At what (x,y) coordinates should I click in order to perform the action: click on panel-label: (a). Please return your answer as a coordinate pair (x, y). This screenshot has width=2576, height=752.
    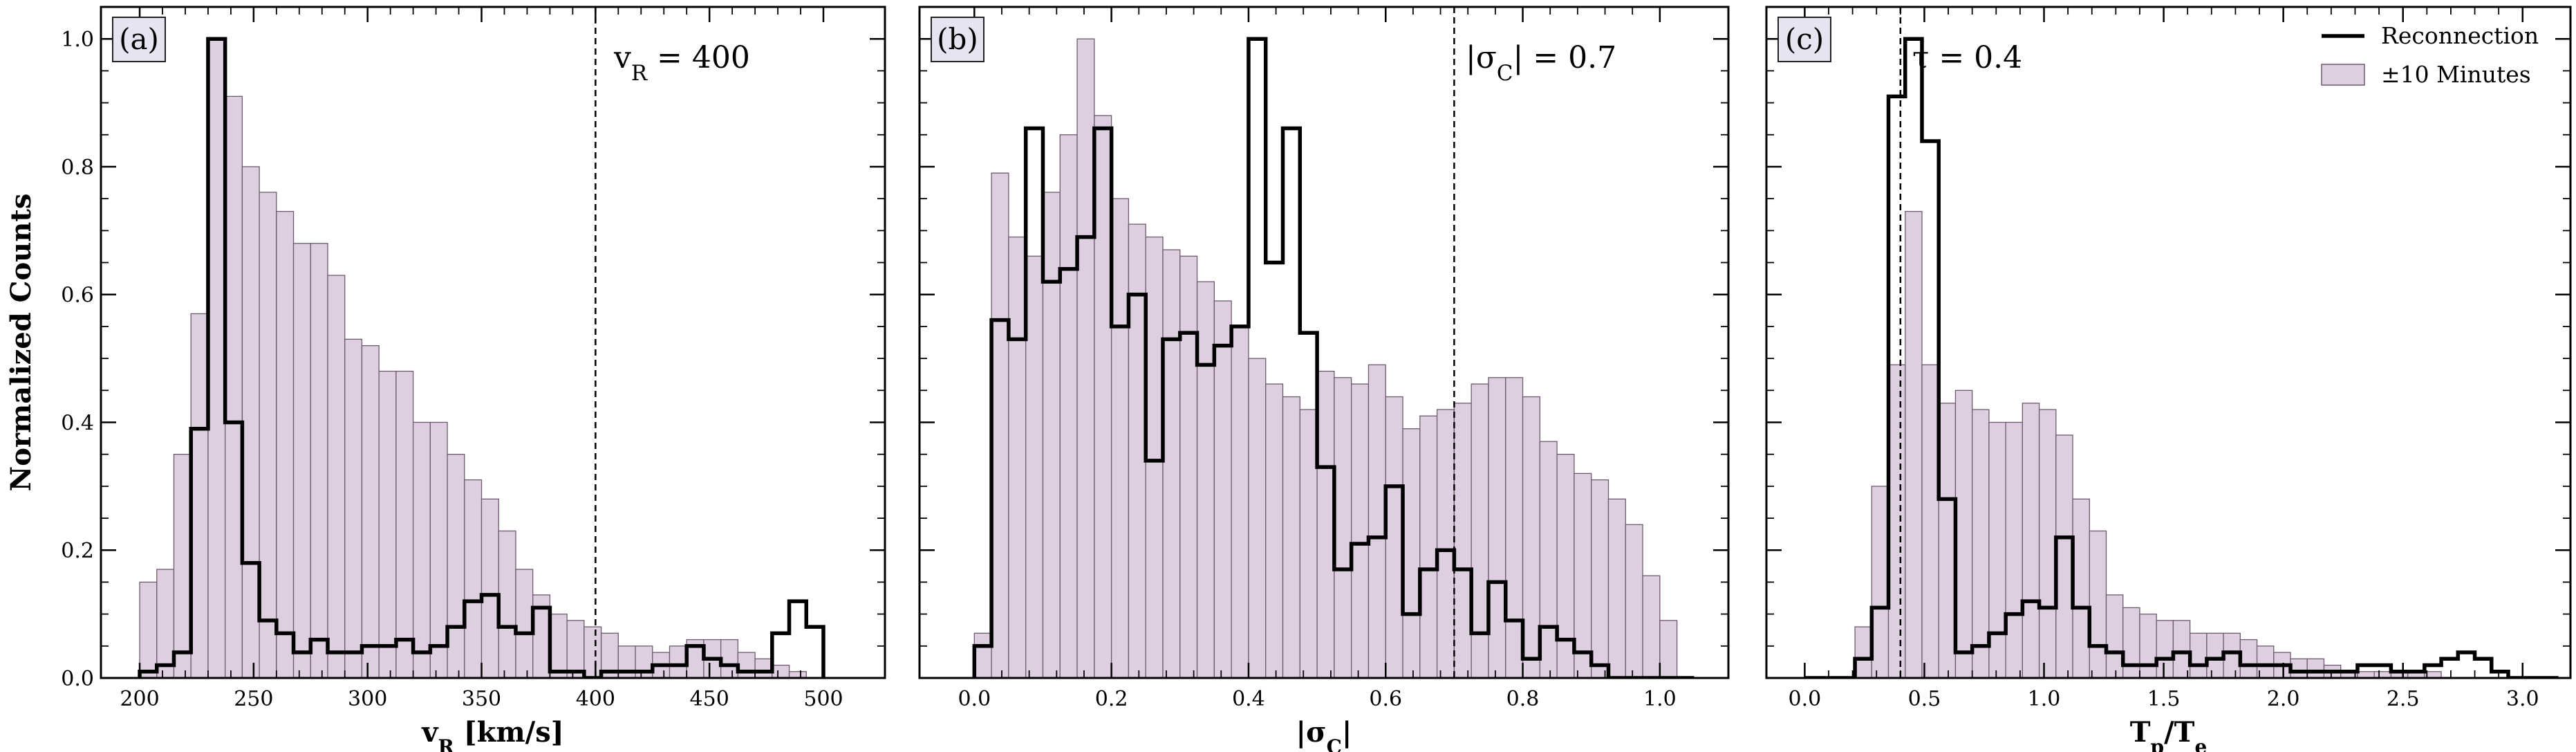
    Looking at the image, I should click on (139, 39).